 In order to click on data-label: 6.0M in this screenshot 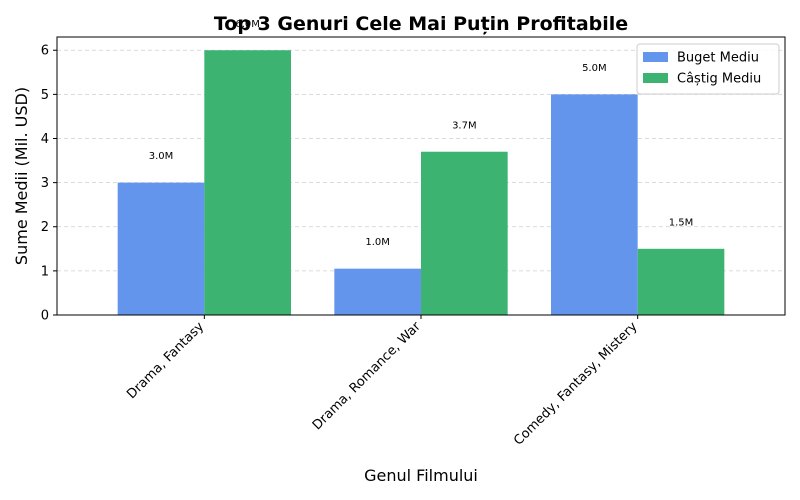, I will do `click(247, 24)`.